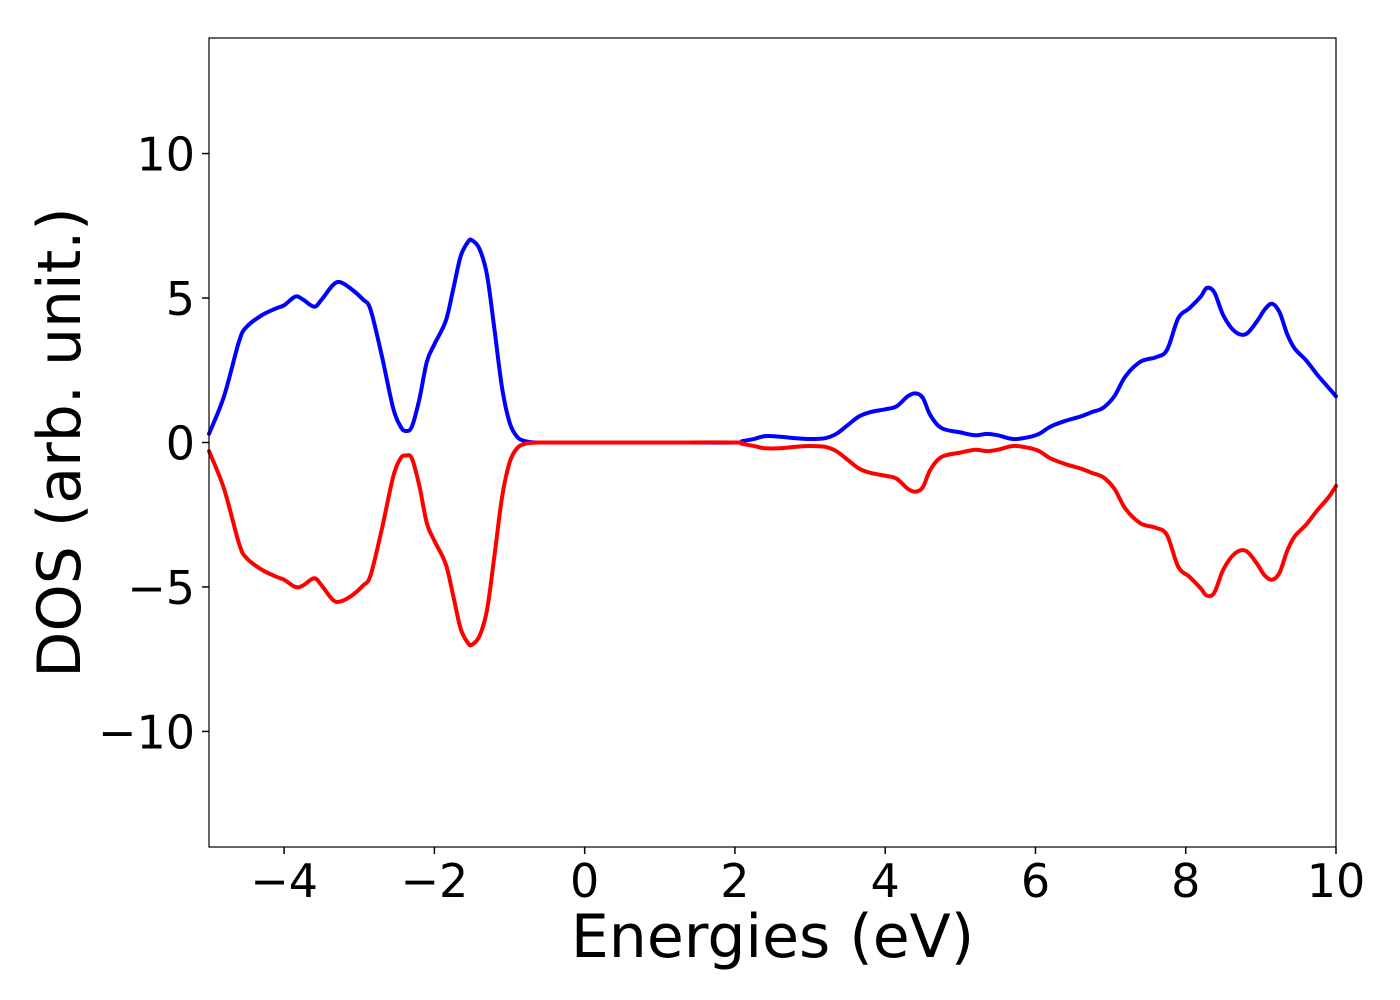 This screenshot has height=1000, width=1400. Describe the element at coordinates (180, 299) in the screenshot. I see `y-tick-label: 5` at that location.